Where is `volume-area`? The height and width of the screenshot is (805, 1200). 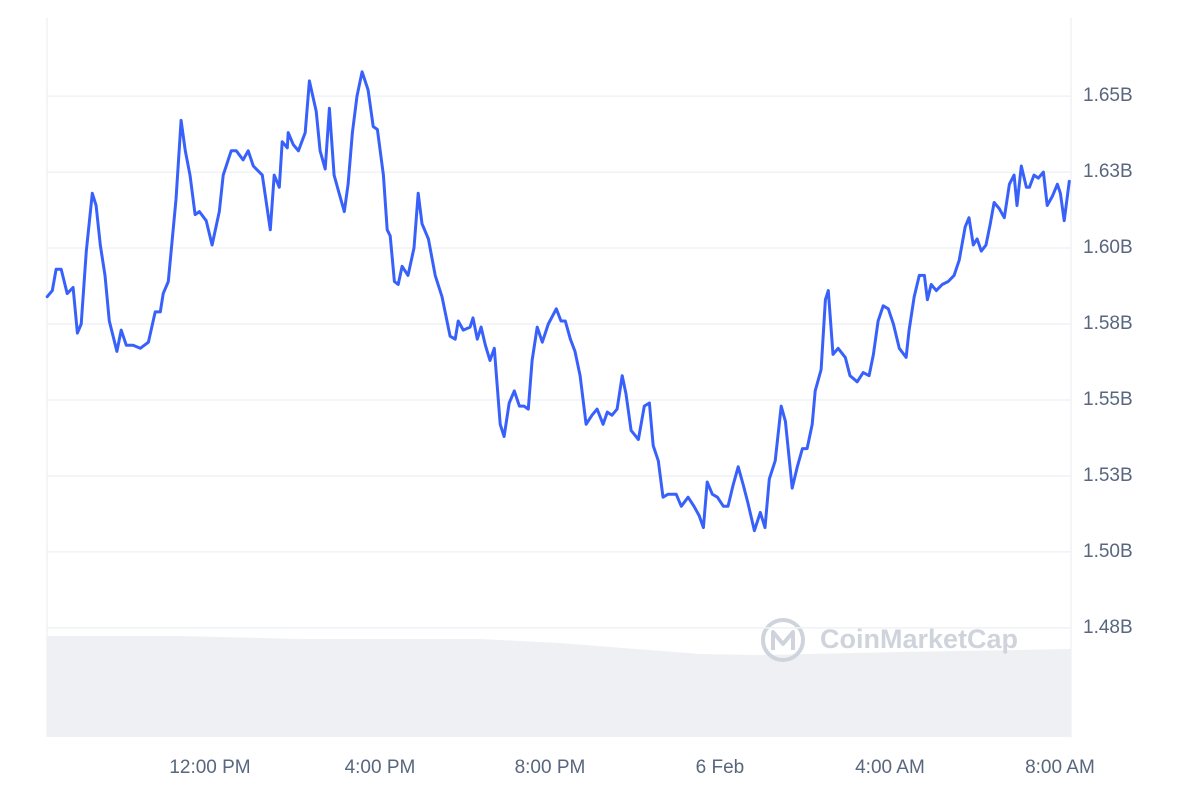
volume-area is located at coordinates (559, 686).